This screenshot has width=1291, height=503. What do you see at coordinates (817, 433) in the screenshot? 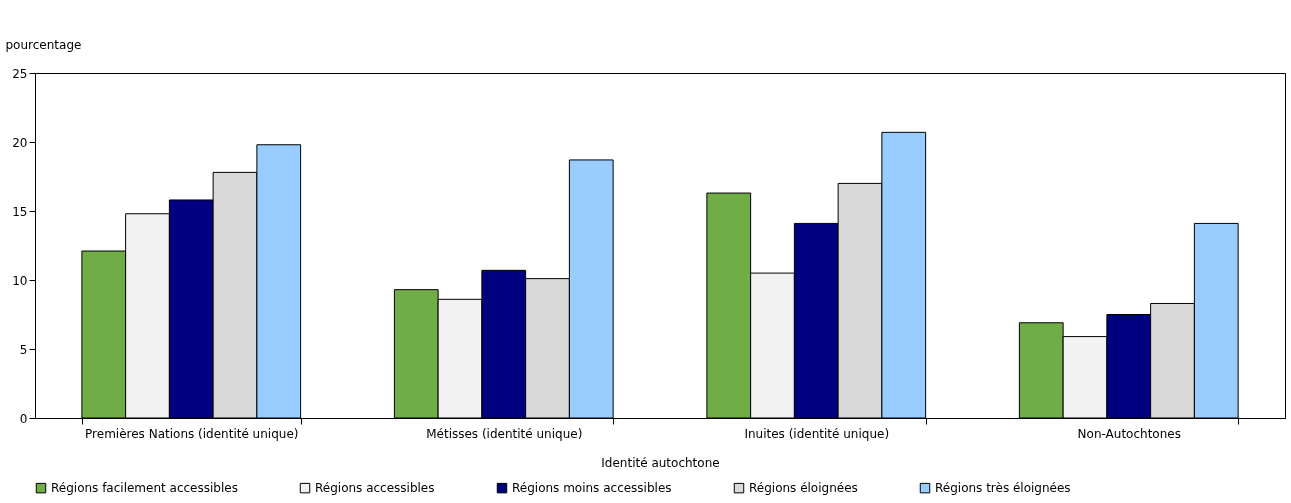
I see `x-tick-label: Inuites (identité unique)` at bounding box center [817, 433].